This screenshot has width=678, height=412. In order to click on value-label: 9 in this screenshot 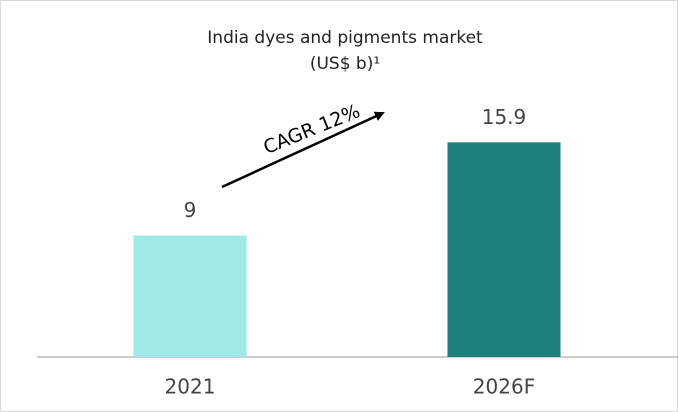, I will do `click(190, 210)`.